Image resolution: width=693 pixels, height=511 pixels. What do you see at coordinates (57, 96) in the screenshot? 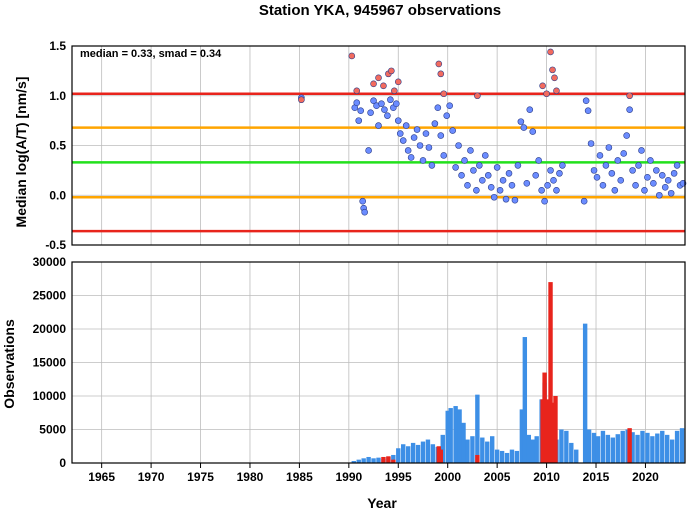
I see `top-y-tick-label: 1.0` at bounding box center [57, 96].